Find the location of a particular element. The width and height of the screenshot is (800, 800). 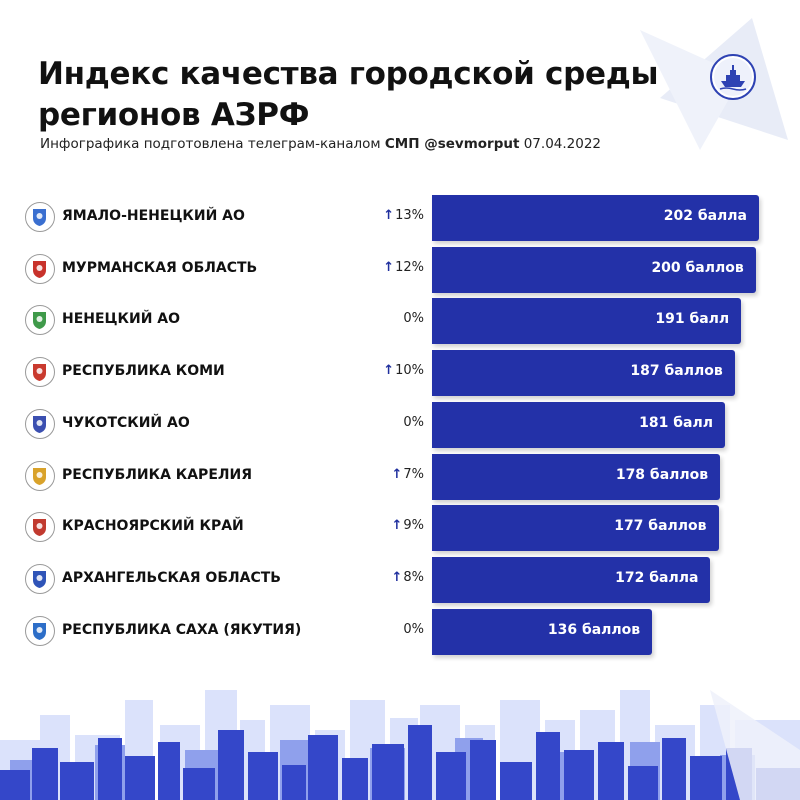

bar: 187 баллов is located at coordinates (583, 373).